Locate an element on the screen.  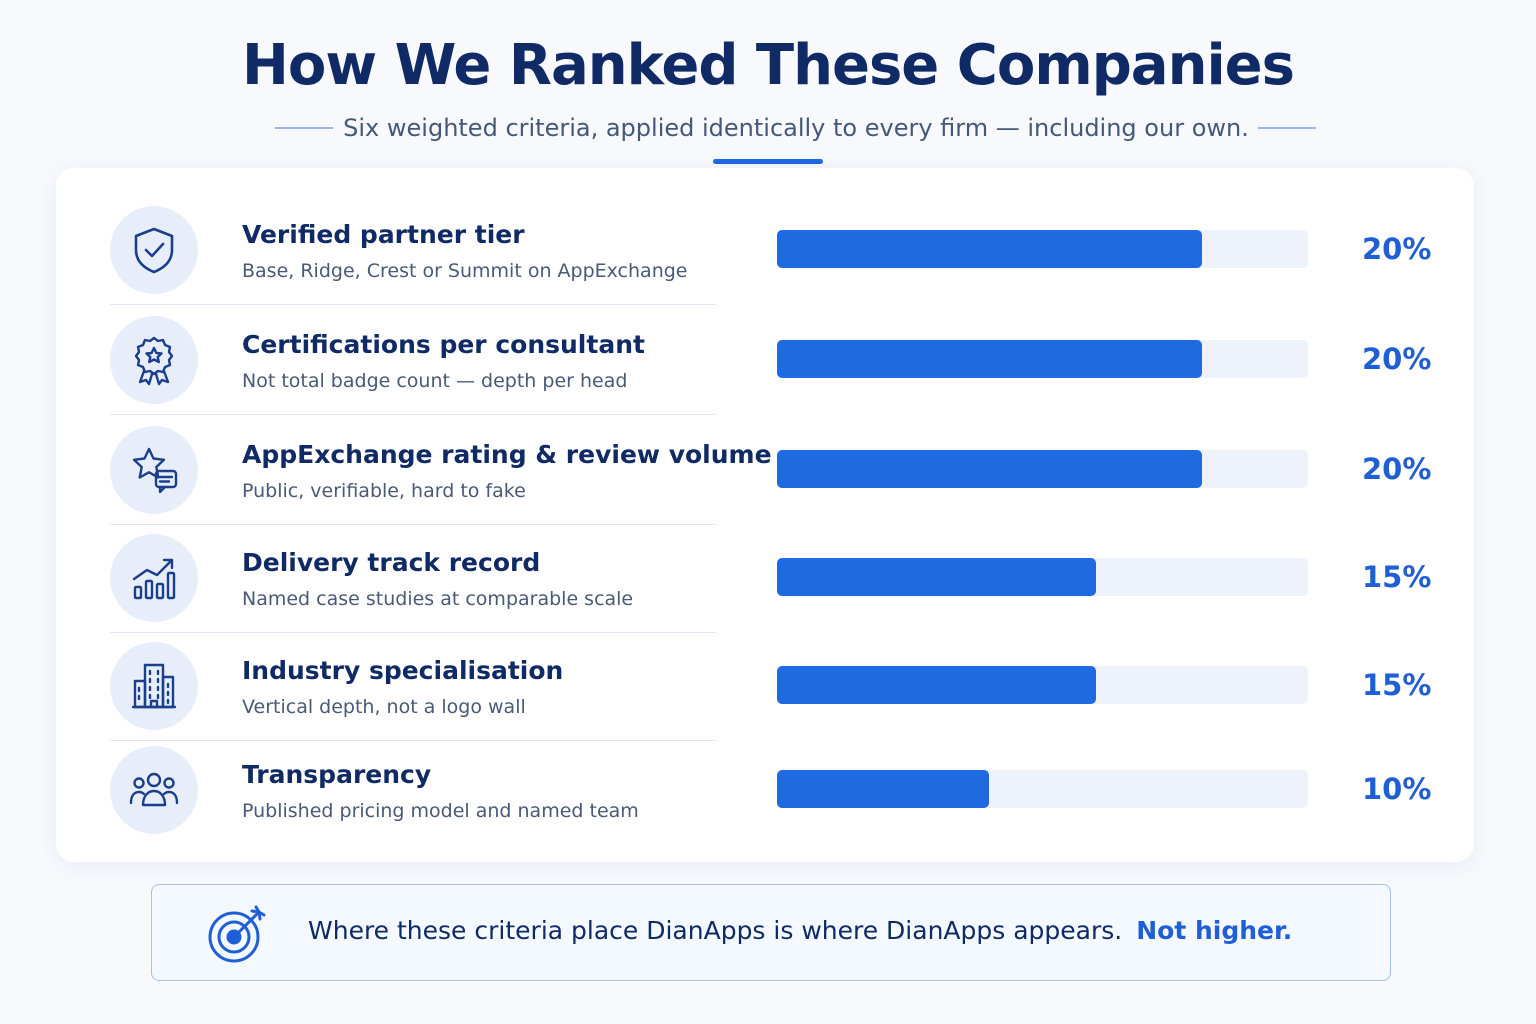
subtitle-line-right is located at coordinates (1287, 128).